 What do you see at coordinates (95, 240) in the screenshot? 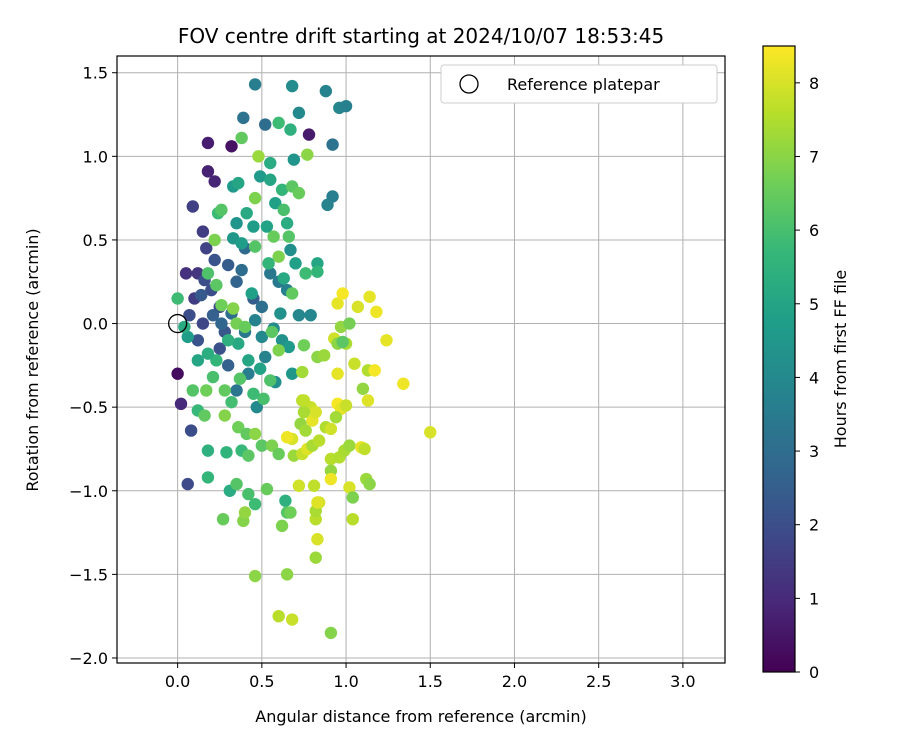
I see `y-tick-label: 0.5` at bounding box center [95, 240].